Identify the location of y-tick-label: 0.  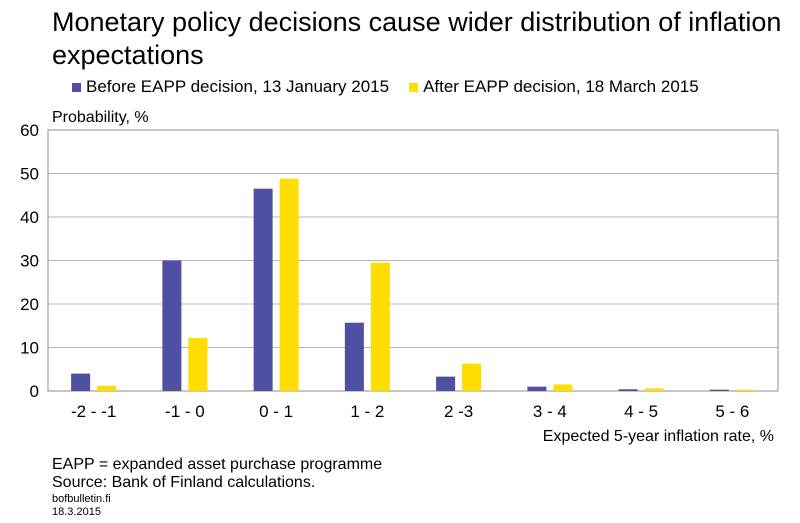
(34, 391).